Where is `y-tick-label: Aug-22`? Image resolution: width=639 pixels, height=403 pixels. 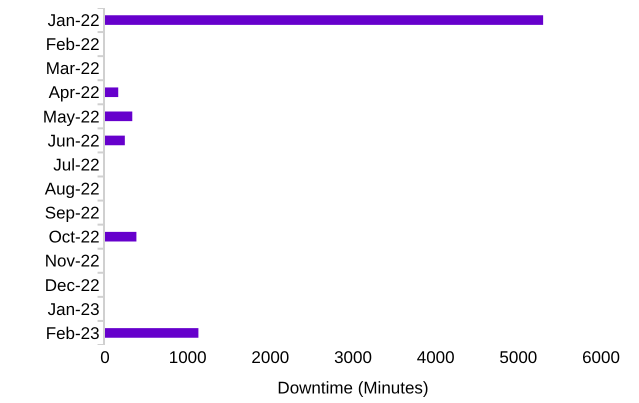 y-tick-label: Aug-22 is located at coordinates (72, 188).